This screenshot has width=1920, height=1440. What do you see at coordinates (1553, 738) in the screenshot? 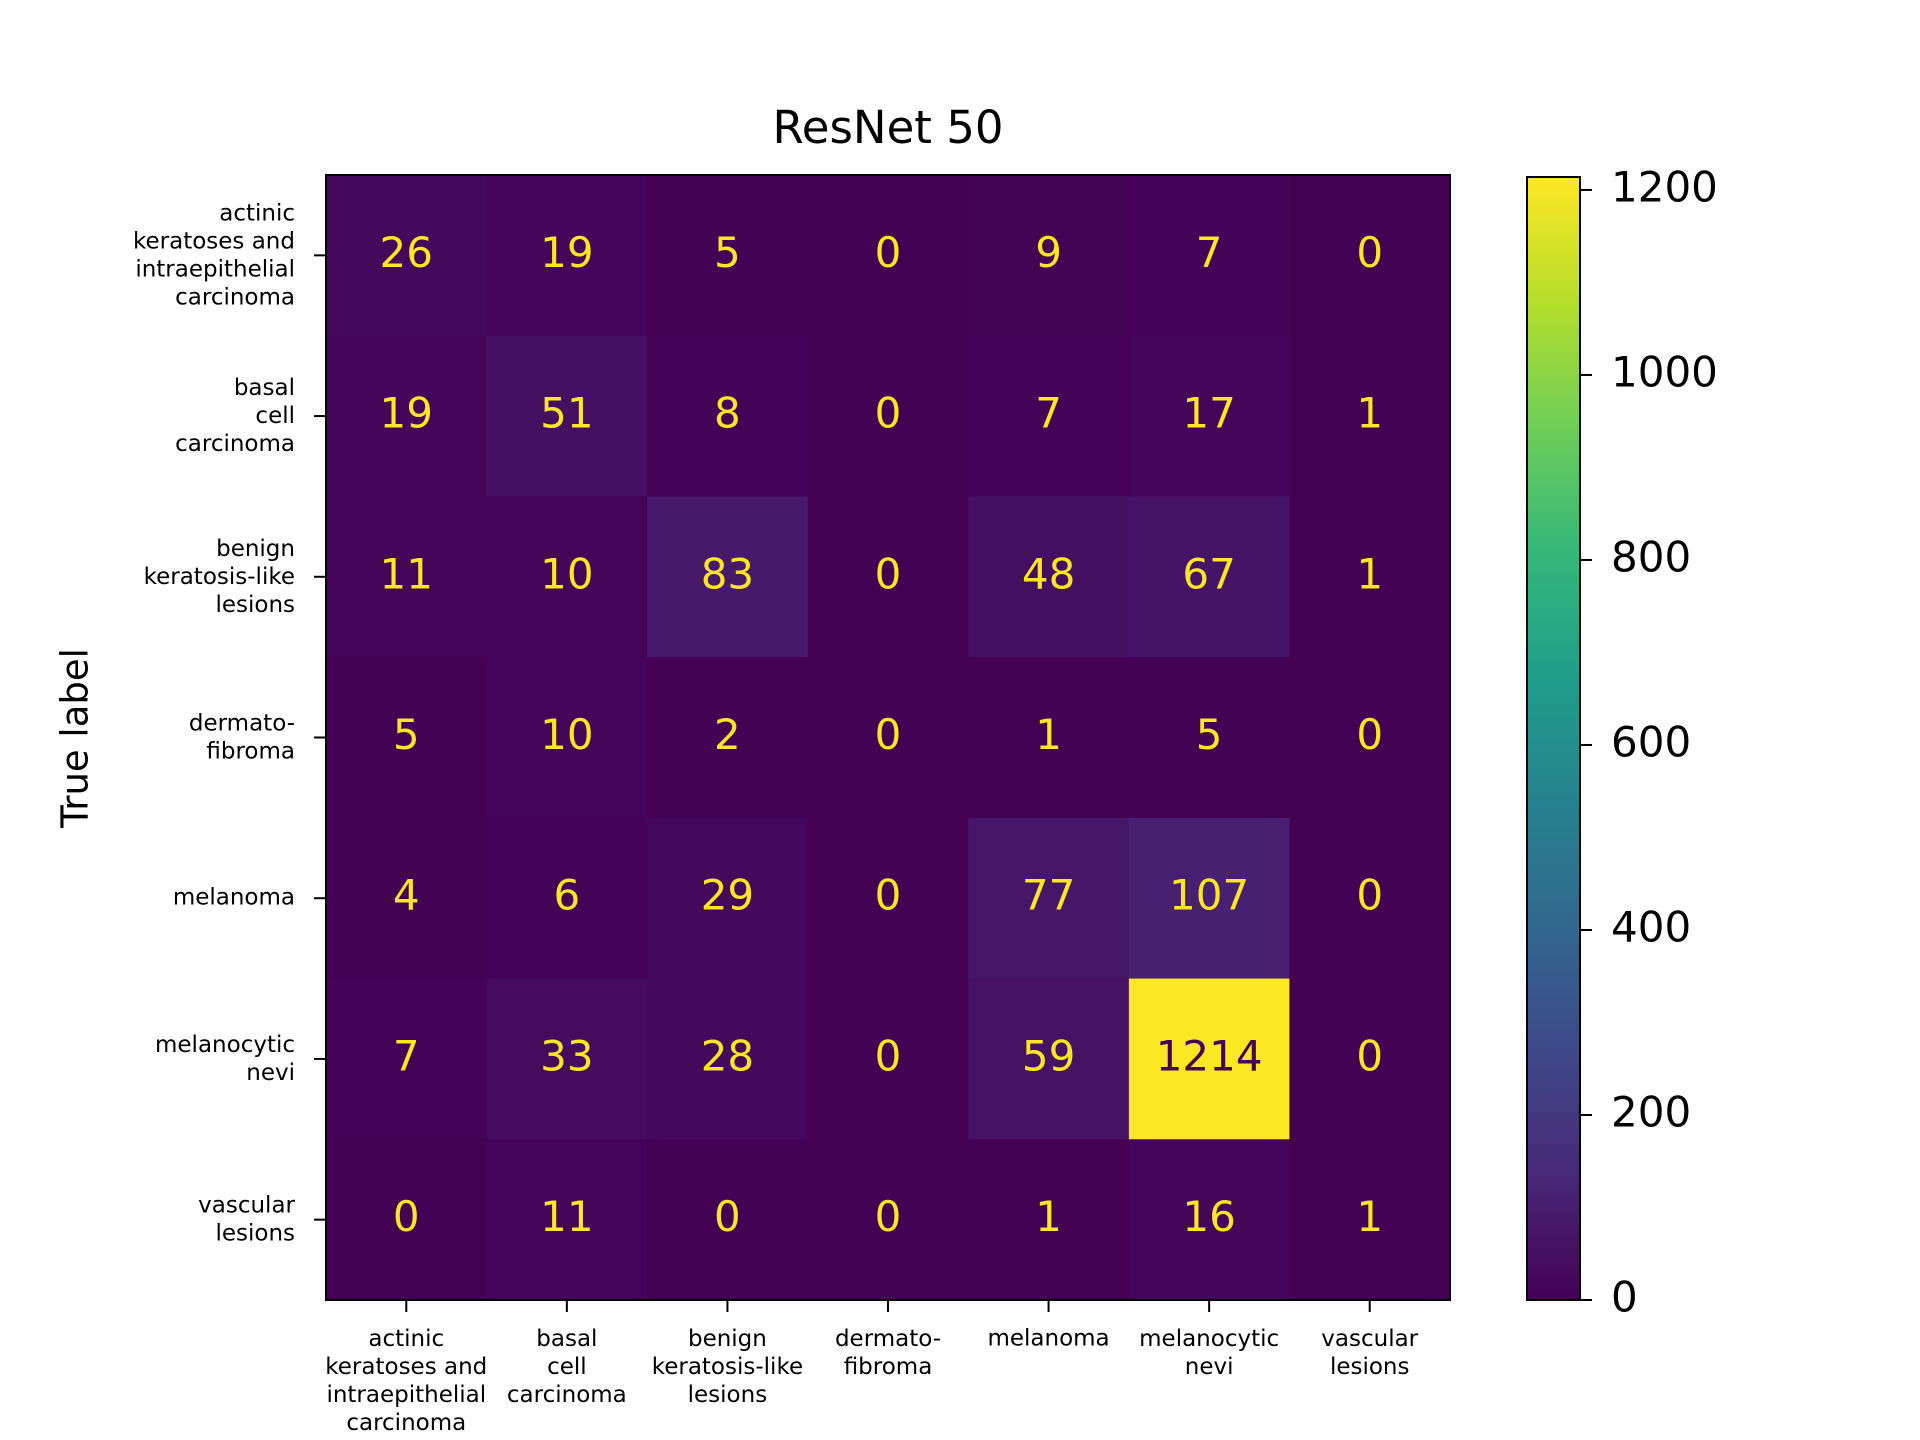
I see `colorbar` at bounding box center [1553, 738].